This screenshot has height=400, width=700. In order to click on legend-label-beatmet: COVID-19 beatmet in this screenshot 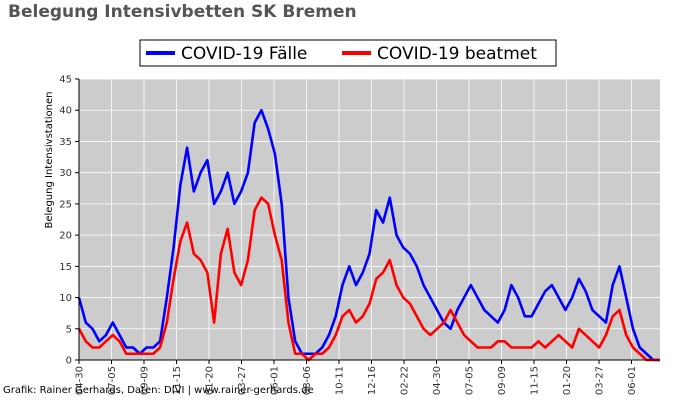, I will do `click(457, 54)`.